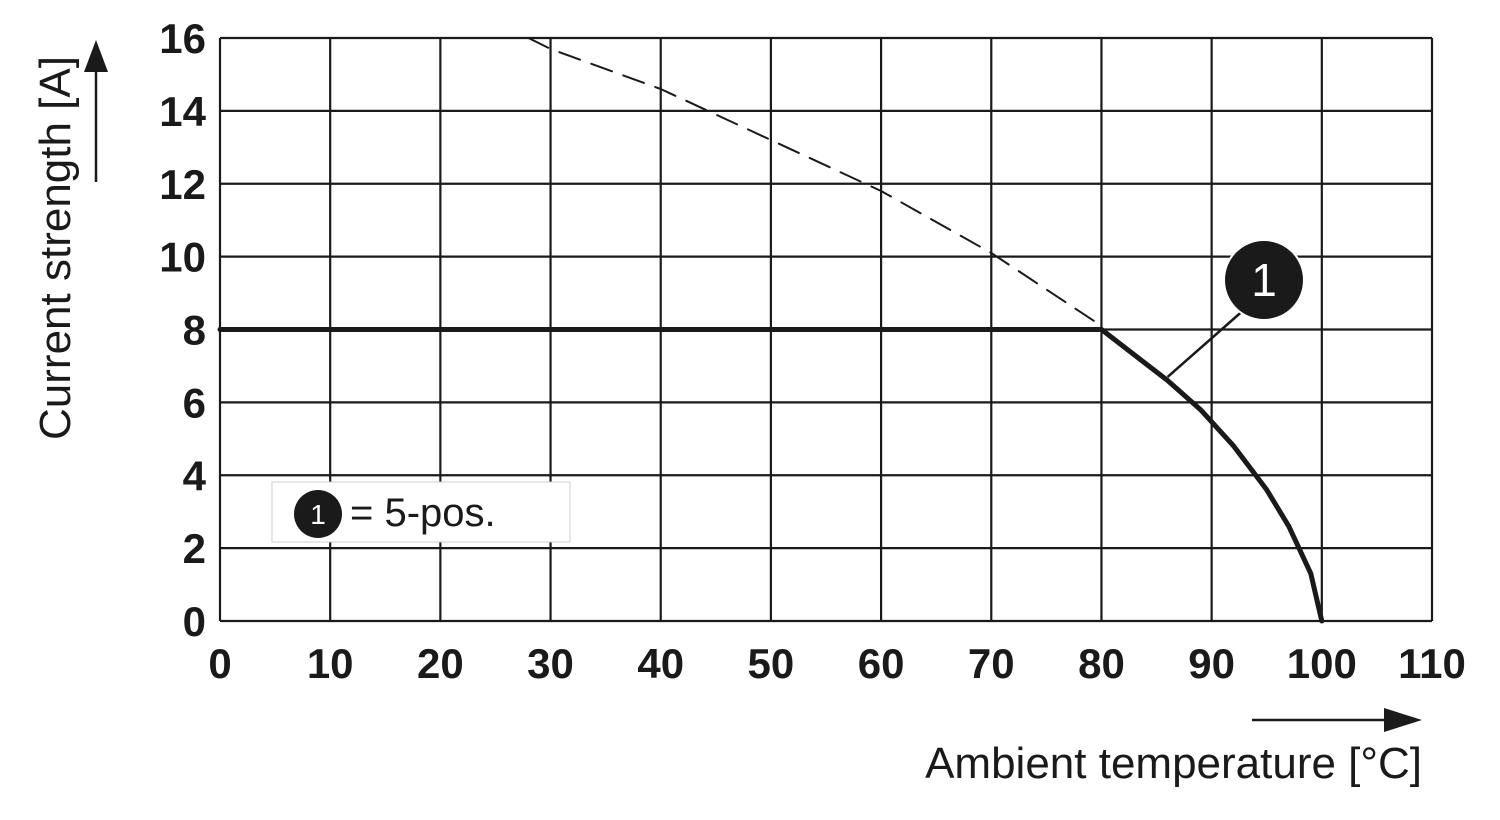 This screenshot has width=1500, height=820. Describe the element at coordinates (330, 663) in the screenshot. I see `x-tick-label: 10` at that location.